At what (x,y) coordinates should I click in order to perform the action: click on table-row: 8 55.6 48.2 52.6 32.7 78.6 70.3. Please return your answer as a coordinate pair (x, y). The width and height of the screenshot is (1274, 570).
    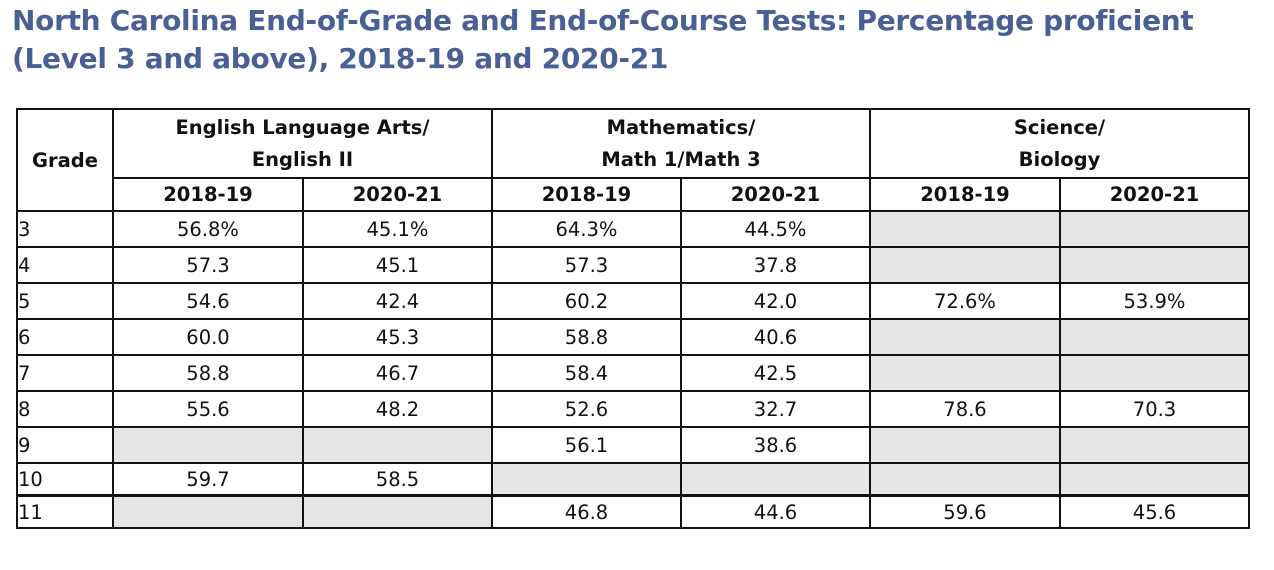
    Looking at the image, I should click on (633, 409).